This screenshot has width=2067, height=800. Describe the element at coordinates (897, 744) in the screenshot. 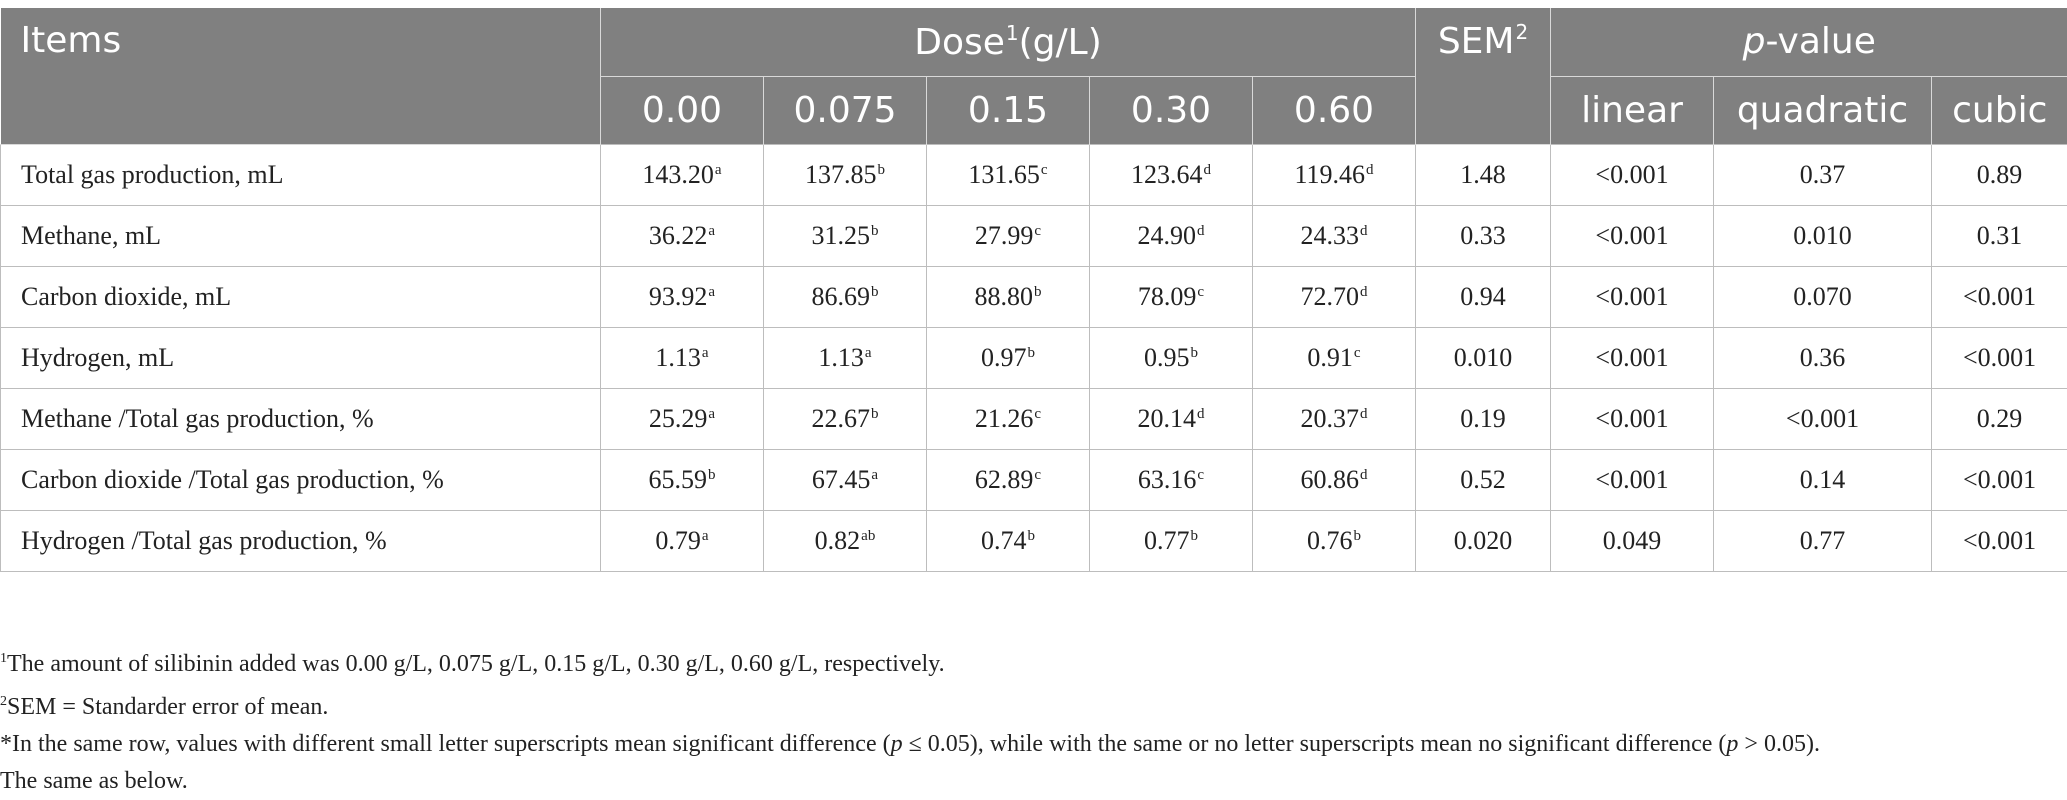

I see `footnote-3-p1: p` at that location.